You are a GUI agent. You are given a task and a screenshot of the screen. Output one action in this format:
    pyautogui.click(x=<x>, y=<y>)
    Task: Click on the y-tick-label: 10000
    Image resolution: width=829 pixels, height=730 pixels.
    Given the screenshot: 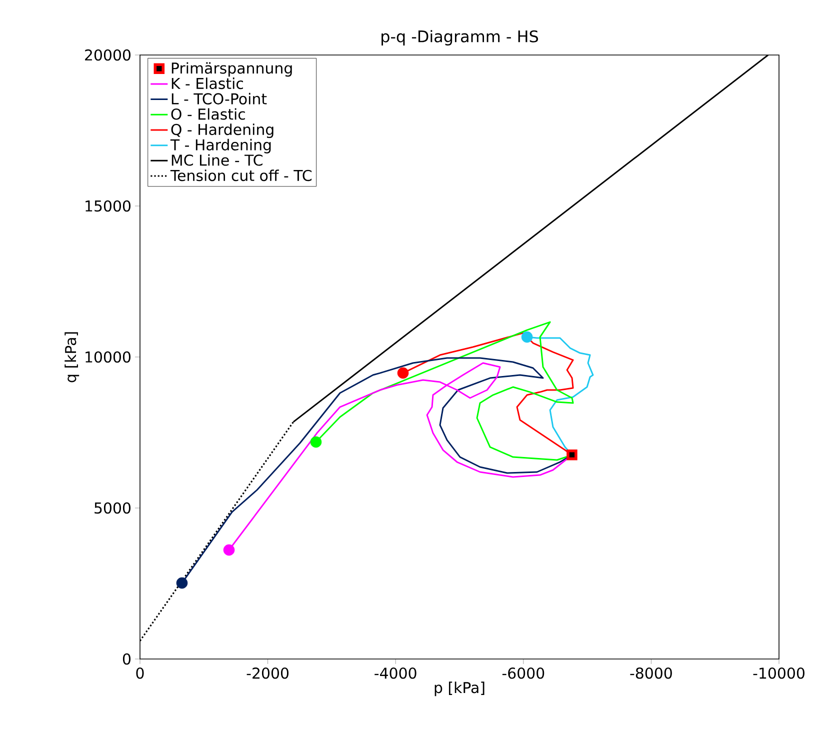 What is the action you would take?
    pyautogui.click(x=108, y=357)
    